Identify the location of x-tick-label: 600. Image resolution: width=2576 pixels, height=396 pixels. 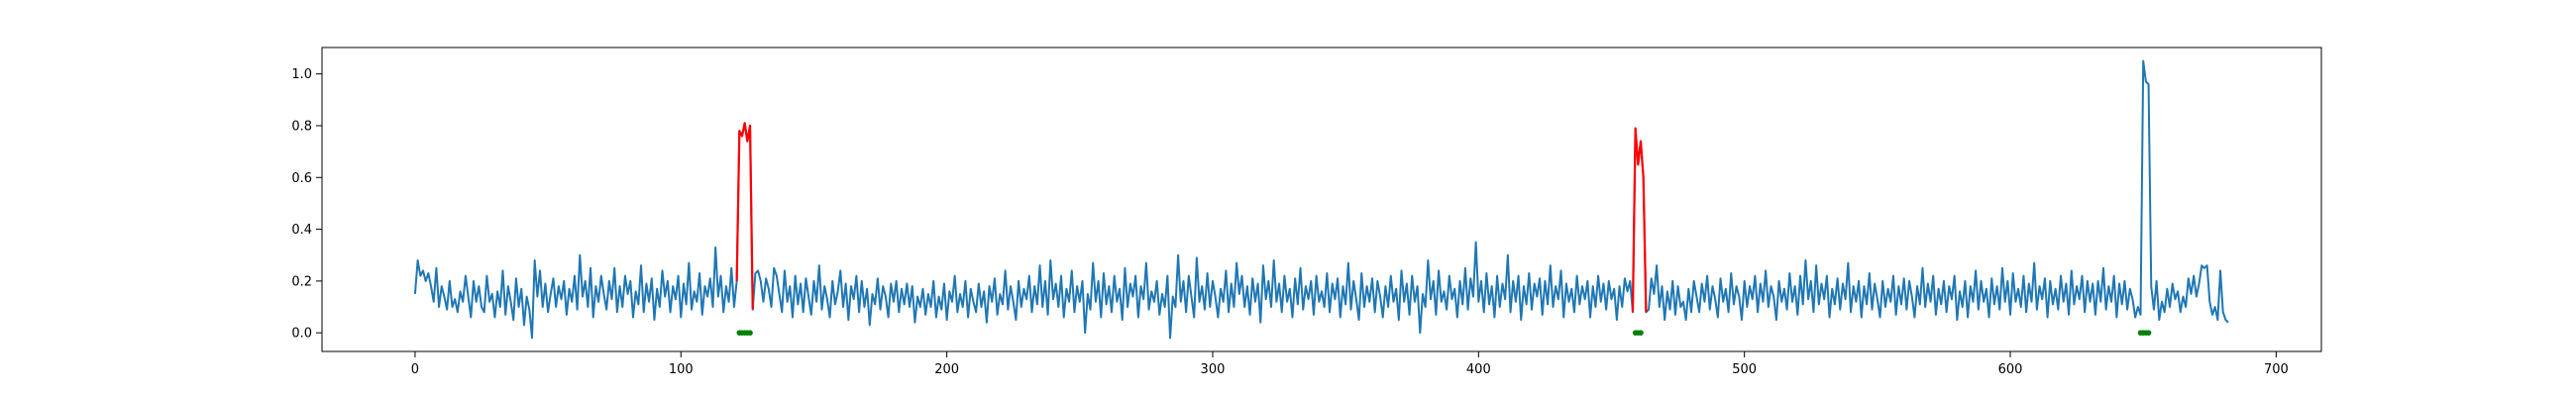
(2010, 370).